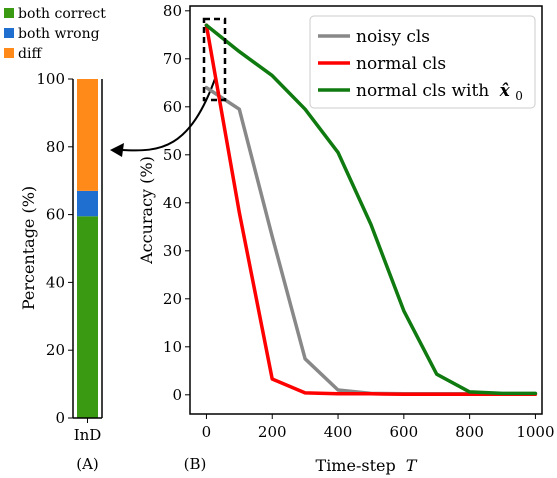  What do you see at coordinates (62, 14) in the screenshot?
I see `legend-label-both-correct: both correct` at bounding box center [62, 14].